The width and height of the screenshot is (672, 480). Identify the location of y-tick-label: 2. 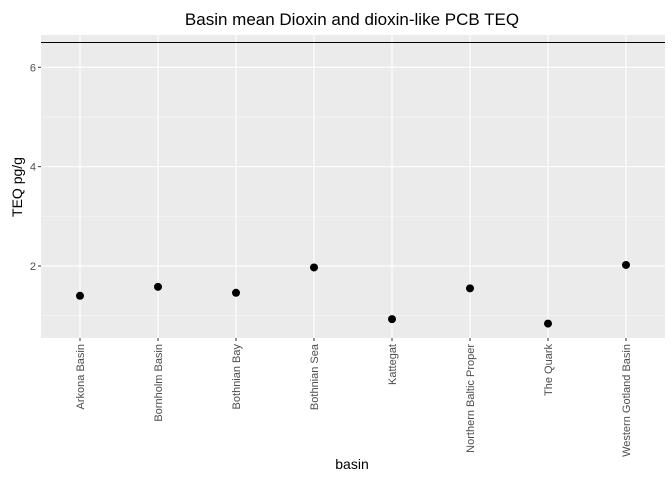
(33, 267).